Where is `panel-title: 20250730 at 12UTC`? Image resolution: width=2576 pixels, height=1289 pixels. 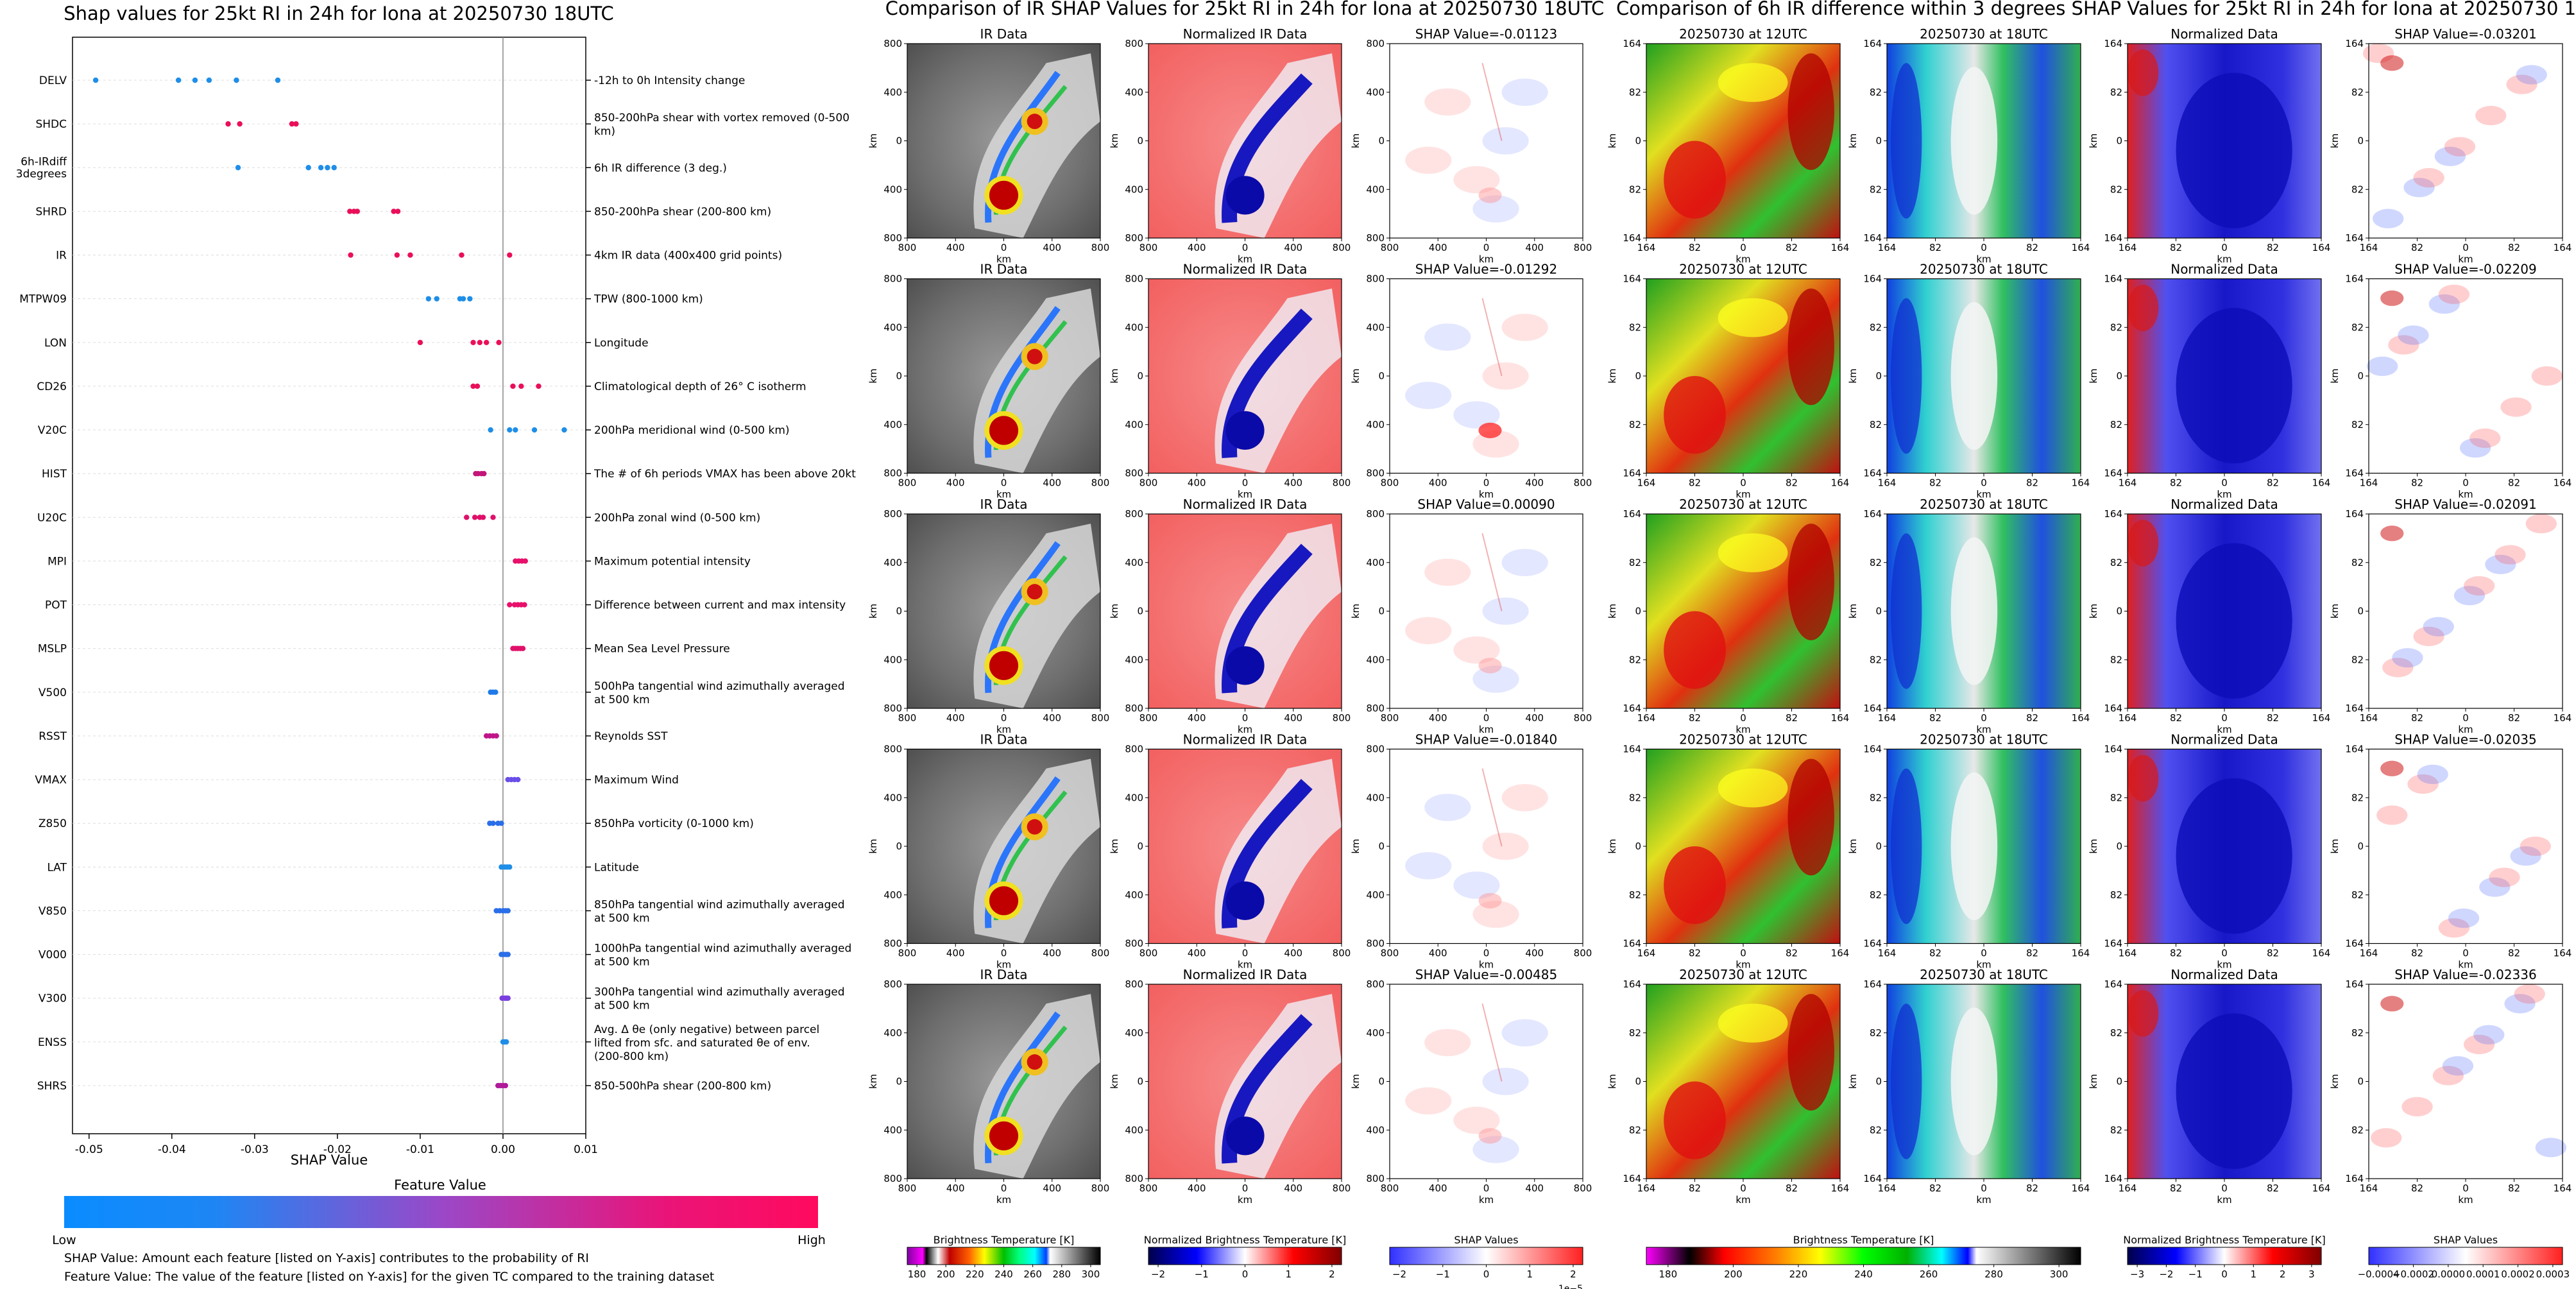
panel-title: 20250730 at 12UTC is located at coordinates (1743, 739).